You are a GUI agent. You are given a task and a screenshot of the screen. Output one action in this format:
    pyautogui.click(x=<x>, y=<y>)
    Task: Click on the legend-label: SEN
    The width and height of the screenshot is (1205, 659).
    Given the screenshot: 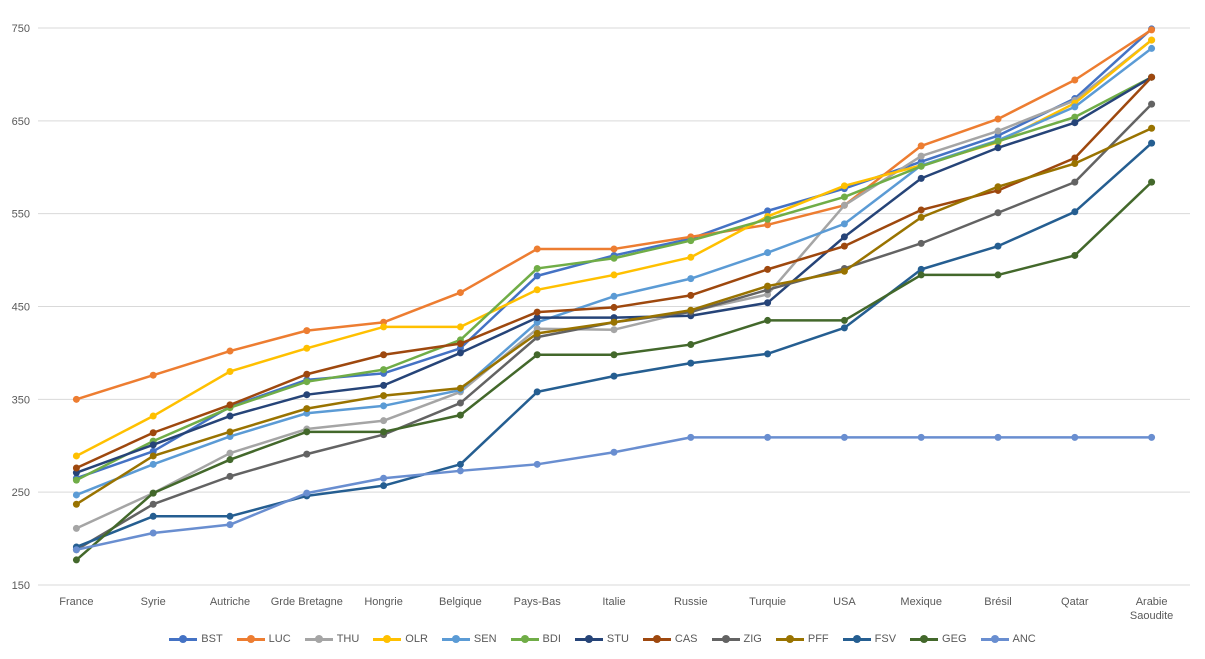 What is the action you would take?
    pyautogui.click(x=485, y=639)
    